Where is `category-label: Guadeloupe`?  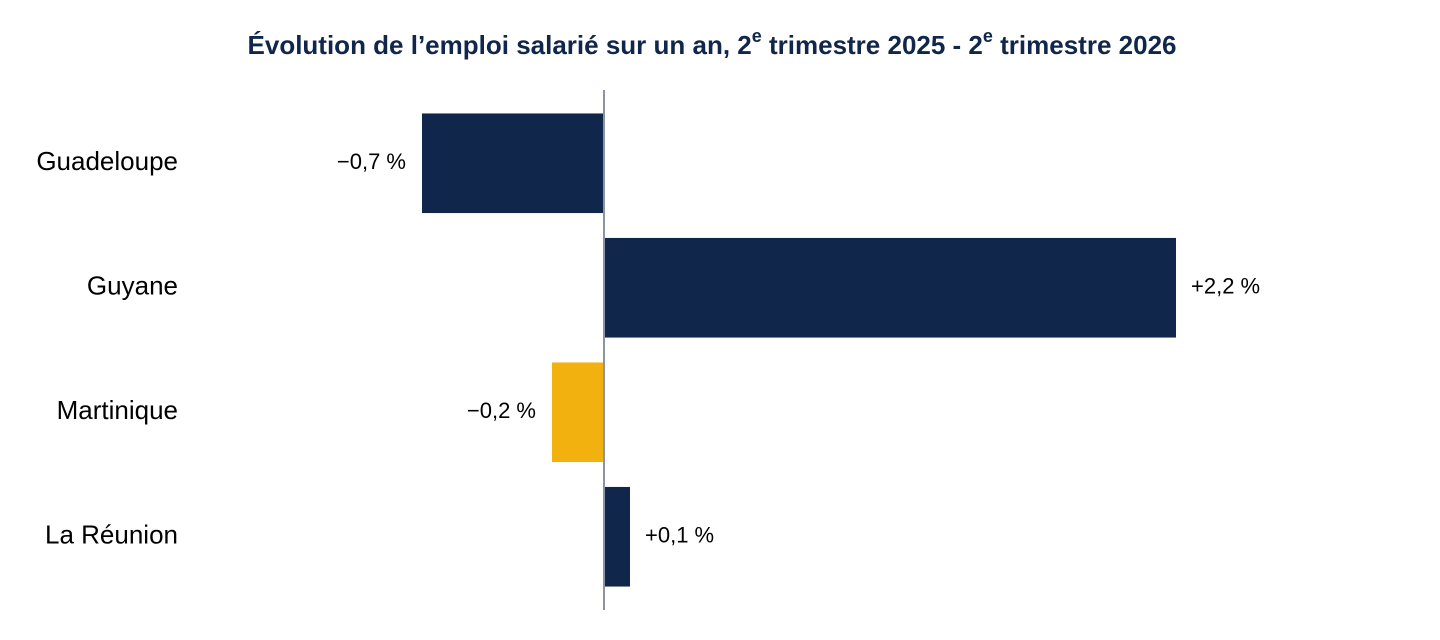
category-label: Guadeloupe is located at coordinates (107, 161).